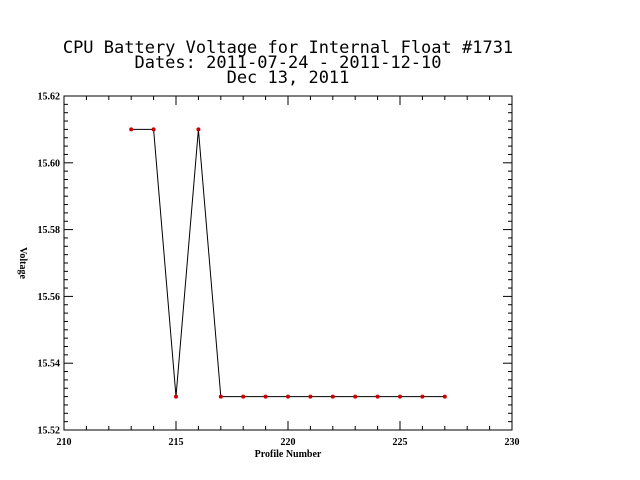  What do you see at coordinates (49, 431) in the screenshot?
I see `y-tick-label: 15.52` at bounding box center [49, 431].